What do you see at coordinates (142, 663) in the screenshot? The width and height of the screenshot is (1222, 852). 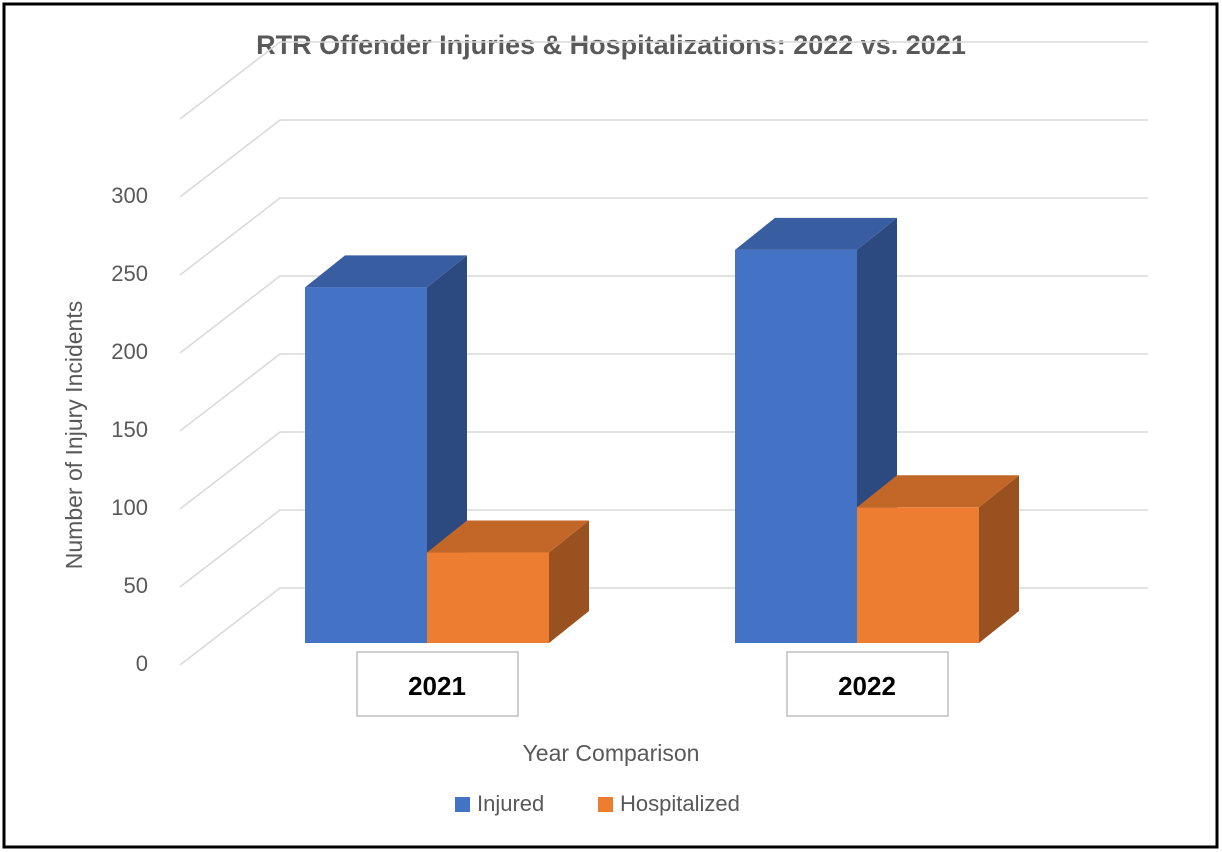 I see `y-tick-label: 0` at bounding box center [142, 663].